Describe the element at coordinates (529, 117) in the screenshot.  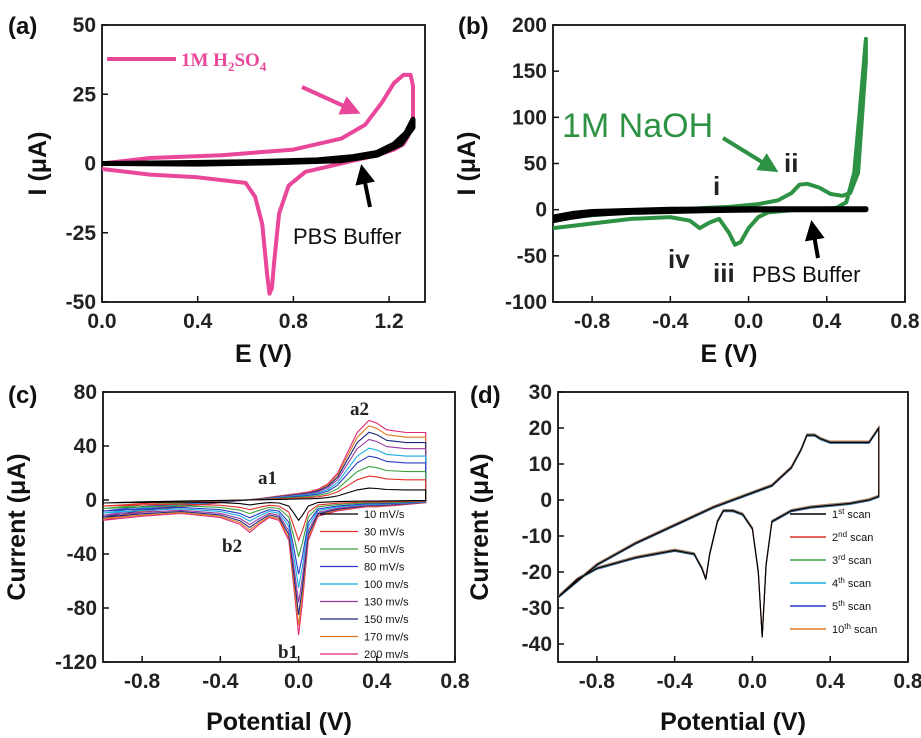
I see `y-tick-label: 100` at that location.